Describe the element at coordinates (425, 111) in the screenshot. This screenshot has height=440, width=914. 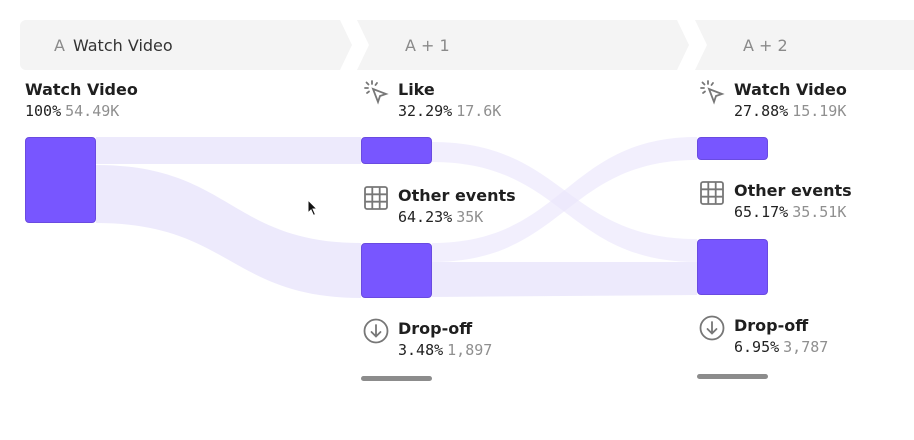
I see `node-percent: 32.29%` at that location.